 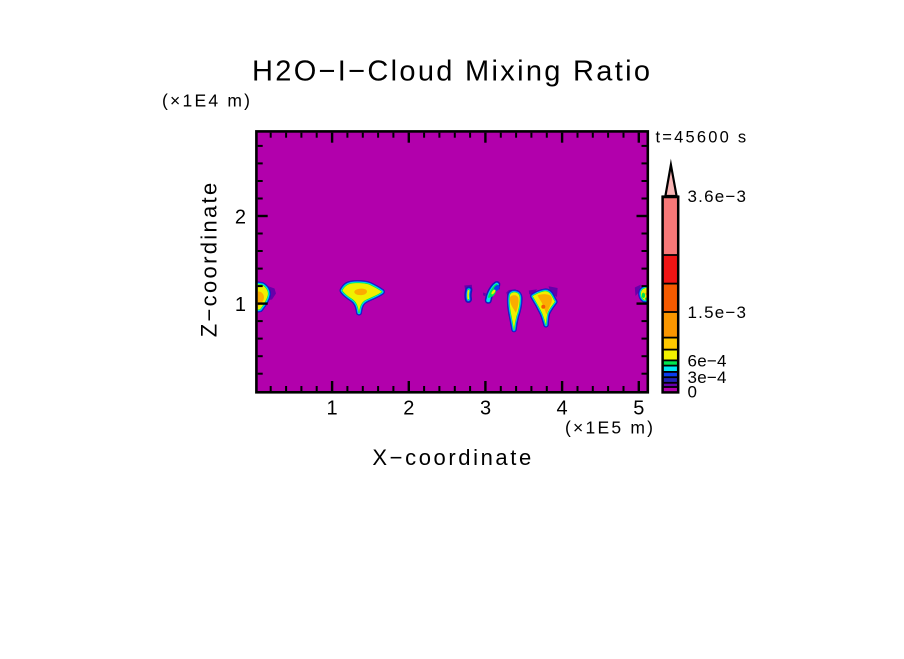 I want to click on svg-text: (×1E4 m), so click(x=206, y=101).